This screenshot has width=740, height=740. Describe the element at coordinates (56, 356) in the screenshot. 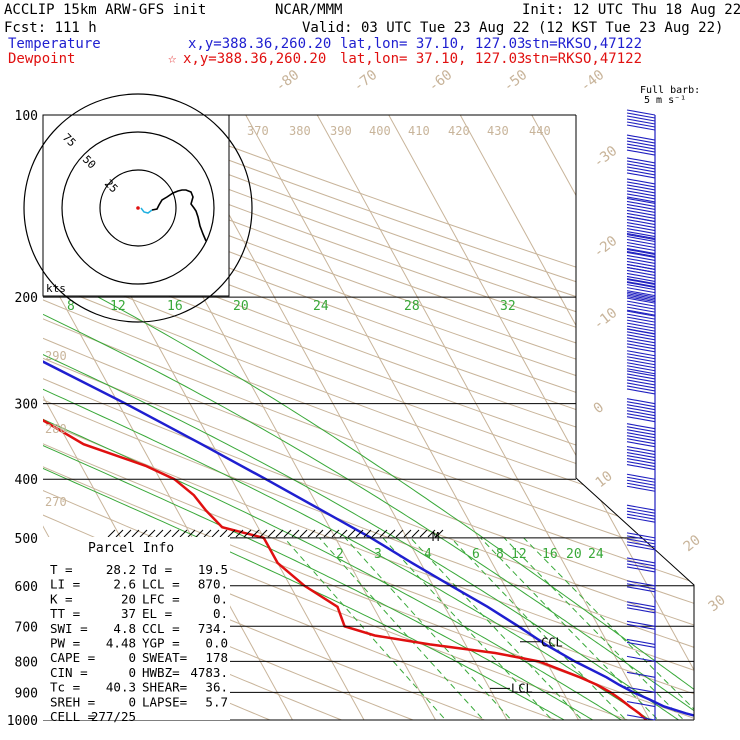

I see `theta-label-290-8: 290` at that location.